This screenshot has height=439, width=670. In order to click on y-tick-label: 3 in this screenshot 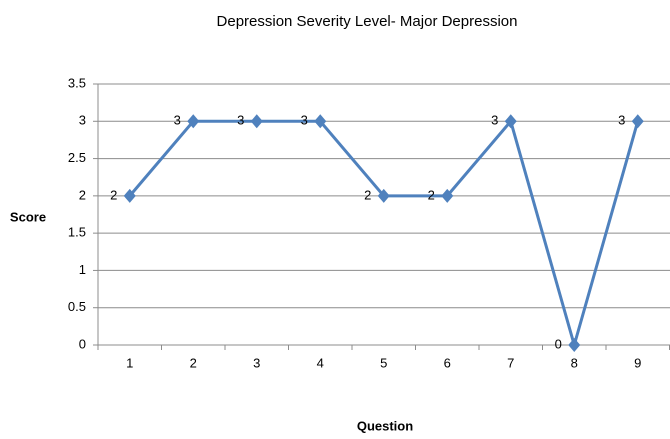, I will do `click(82, 120)`.